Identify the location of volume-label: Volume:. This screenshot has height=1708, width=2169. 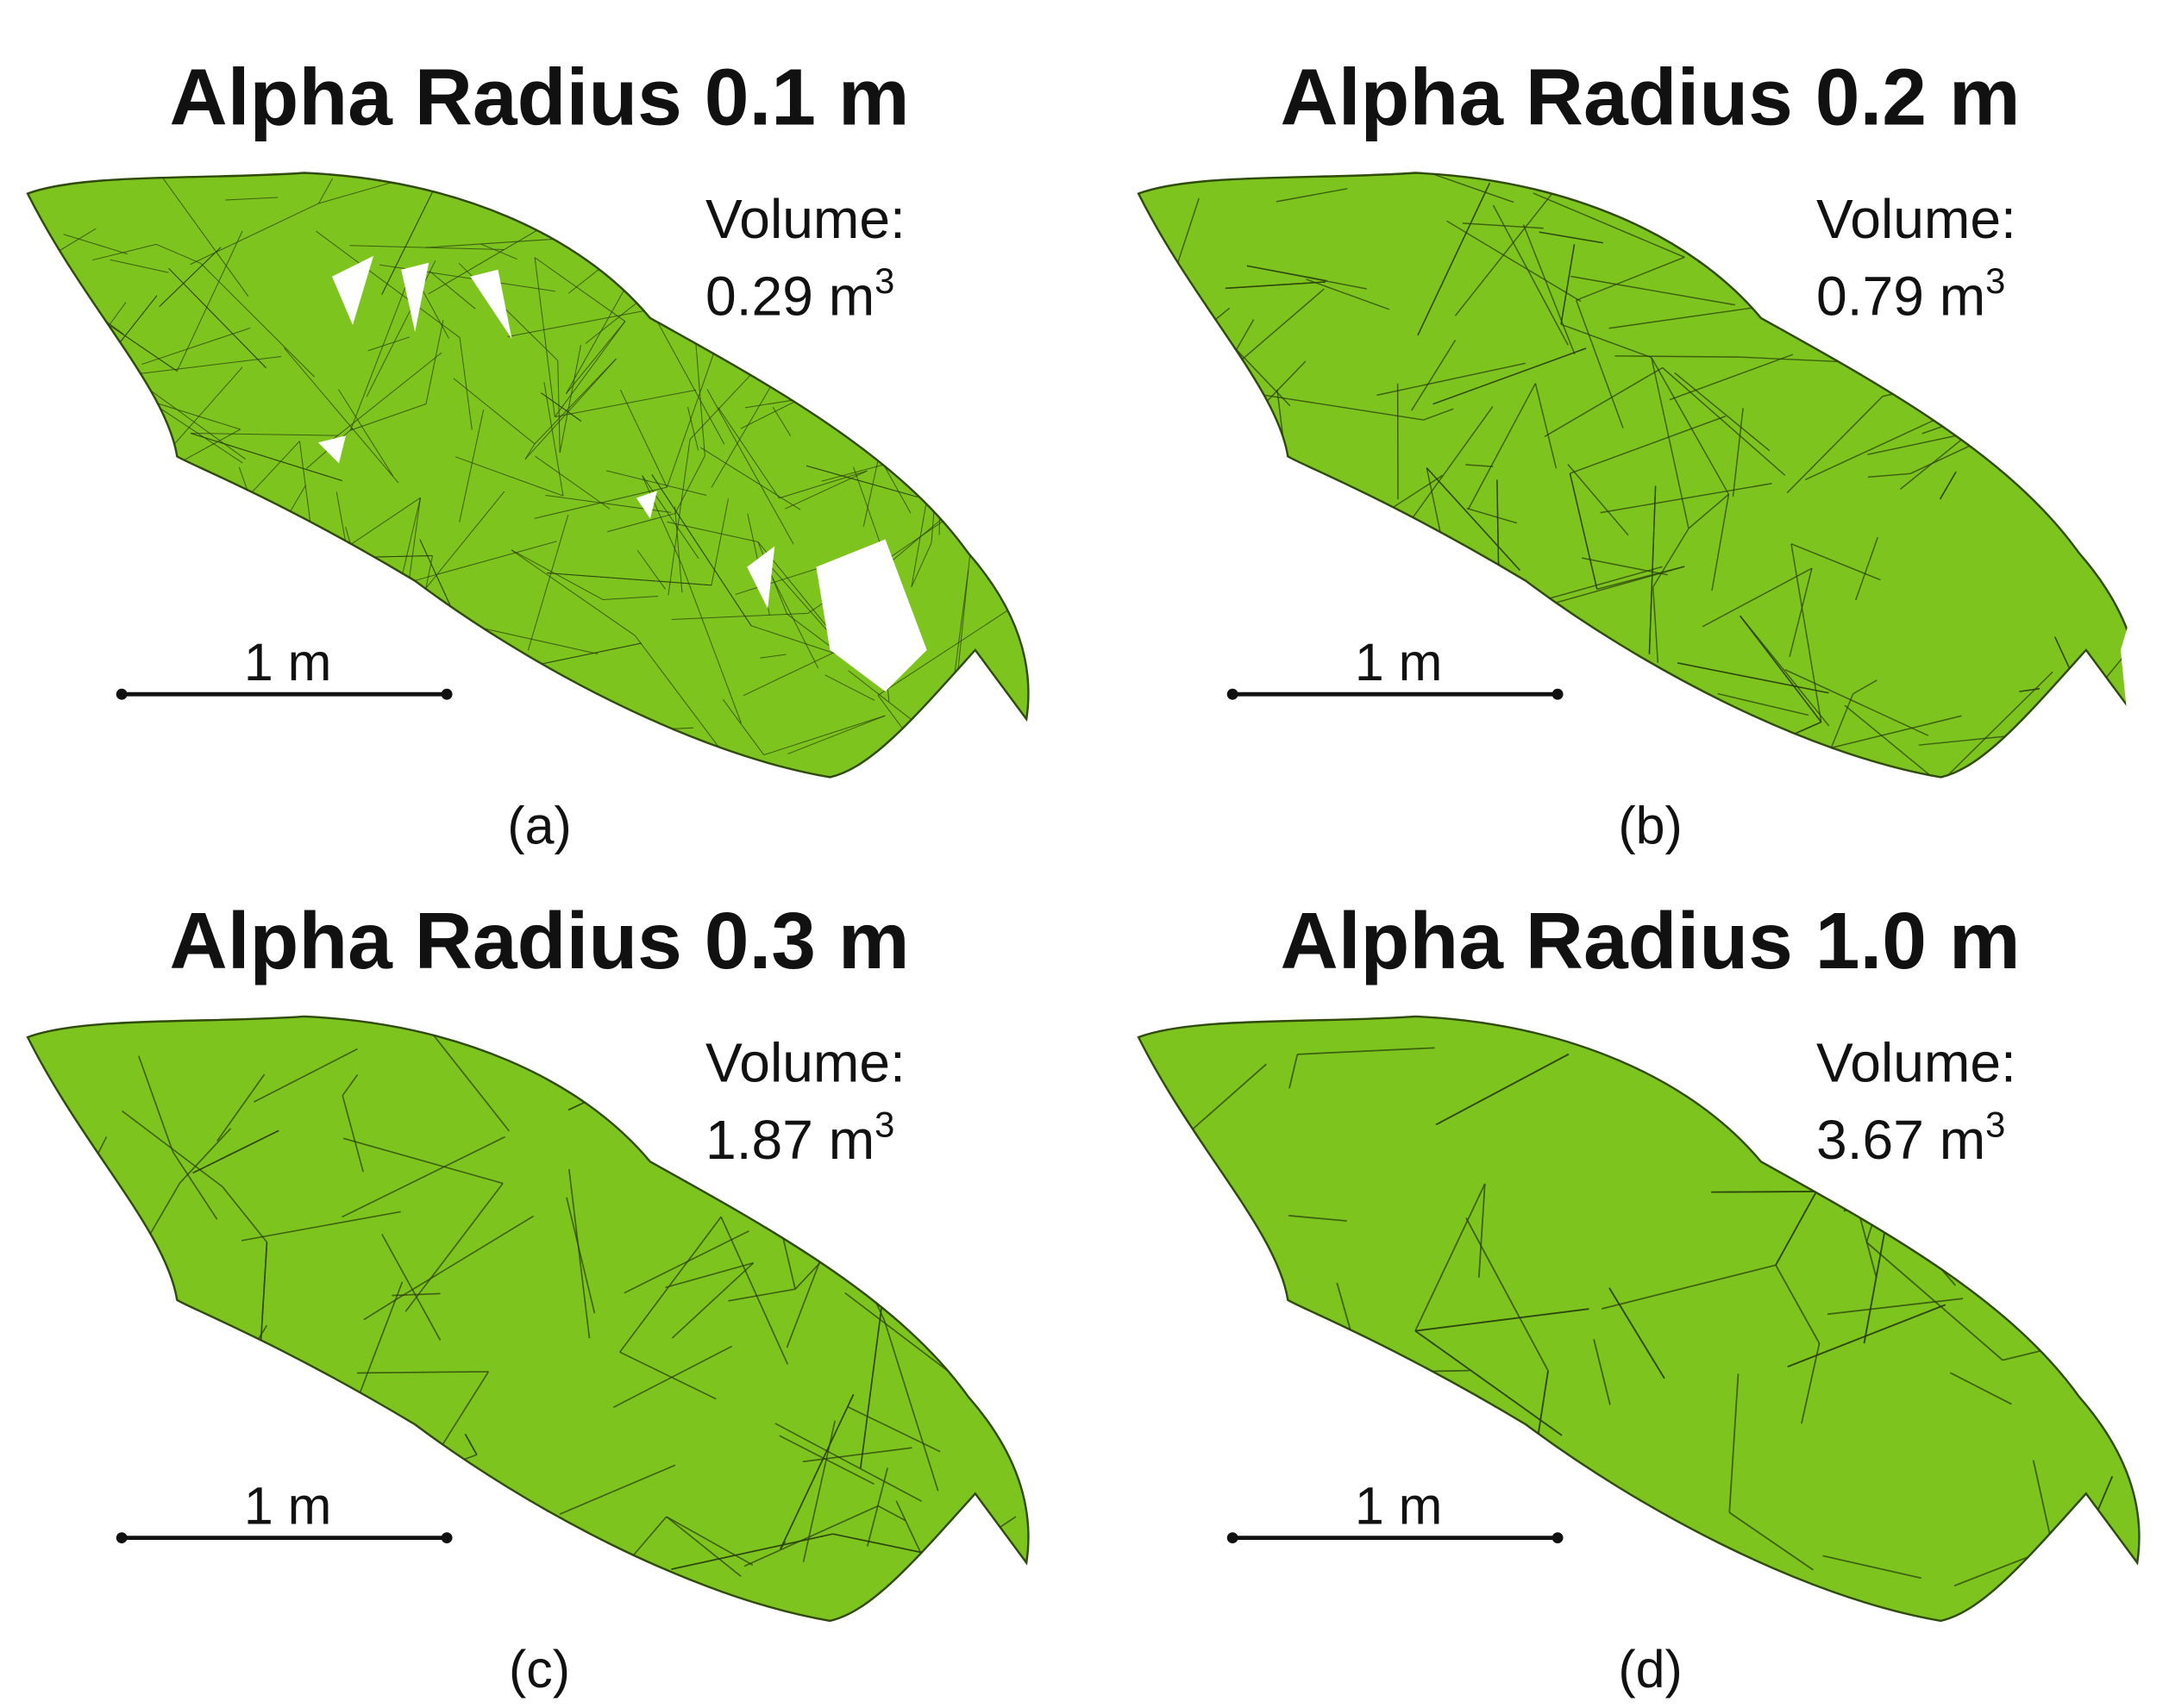
(806, 219).